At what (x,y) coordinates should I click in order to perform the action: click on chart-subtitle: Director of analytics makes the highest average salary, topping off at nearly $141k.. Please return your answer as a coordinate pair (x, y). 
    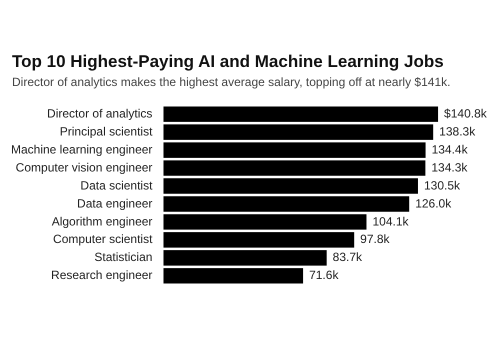
    Looking at the image, I should click on (231, 82).